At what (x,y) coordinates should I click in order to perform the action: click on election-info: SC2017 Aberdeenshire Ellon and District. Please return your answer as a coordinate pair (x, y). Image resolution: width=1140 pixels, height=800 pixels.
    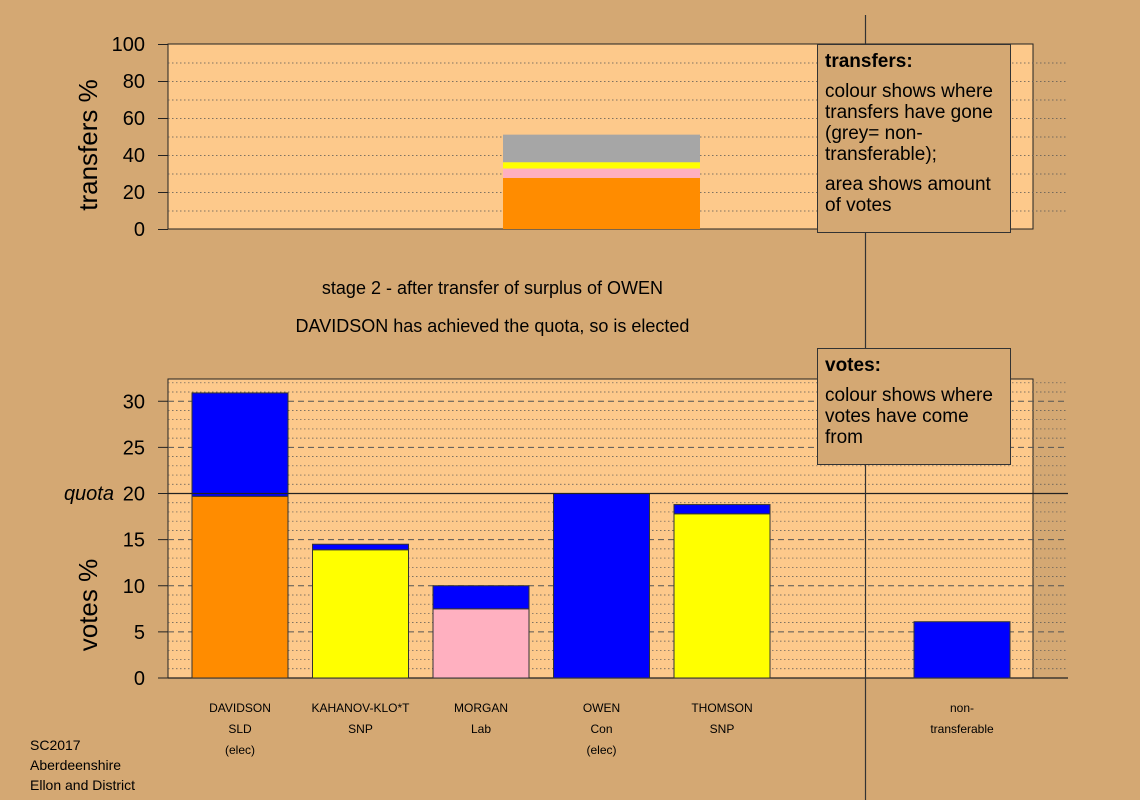
    Looking at the image, I should click on (82, 765).